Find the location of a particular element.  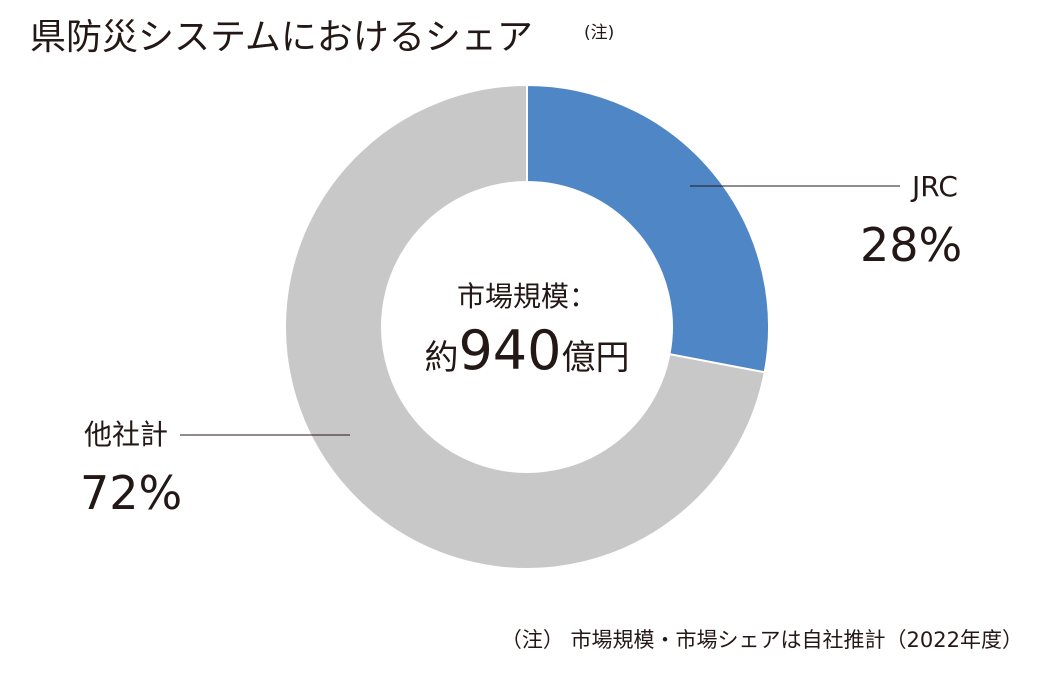

slice-value-jrc: 28% is located at coordinates (911, 245).